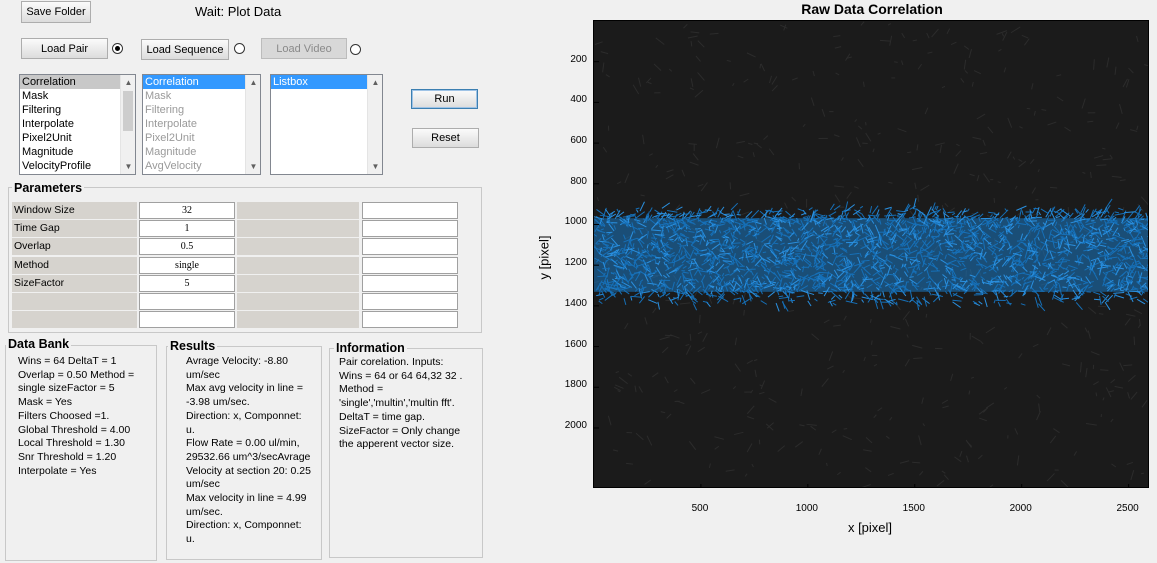  Describe the element at coordinates (193, 346) in the screenshot. I see `results-title: Results` at that location.